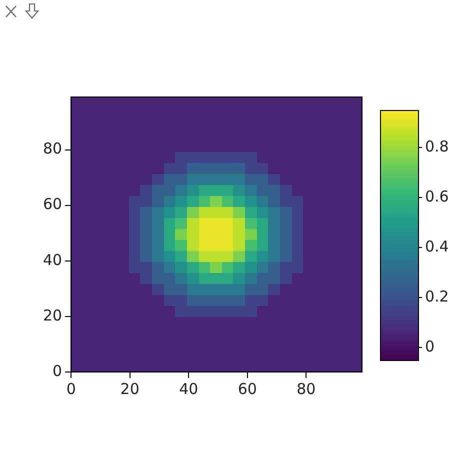  What do you see at coordinates (437, 196) in the screenshot?
I see `color-bar-label: 0.6` at bounding box center [437, 196].